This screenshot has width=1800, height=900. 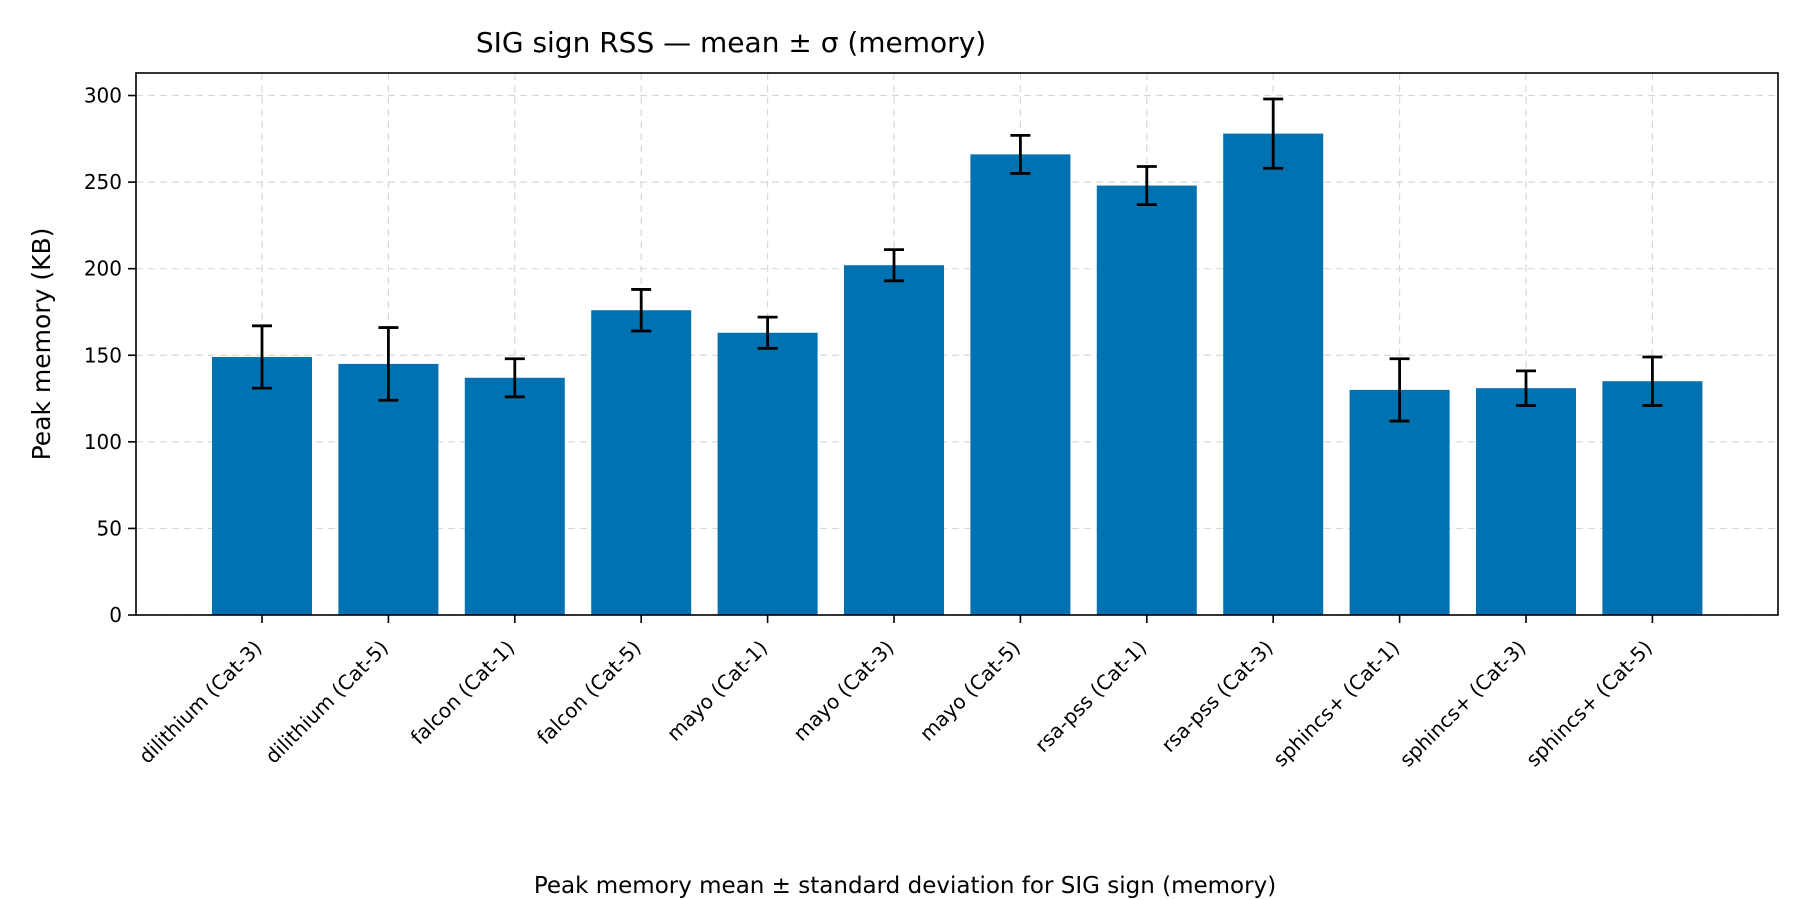 What do you see at coordinates (326, 702) in the screenshot?
I see `x-tick-label: dilithium (Cat-5)` at bounding box center [326, 702].